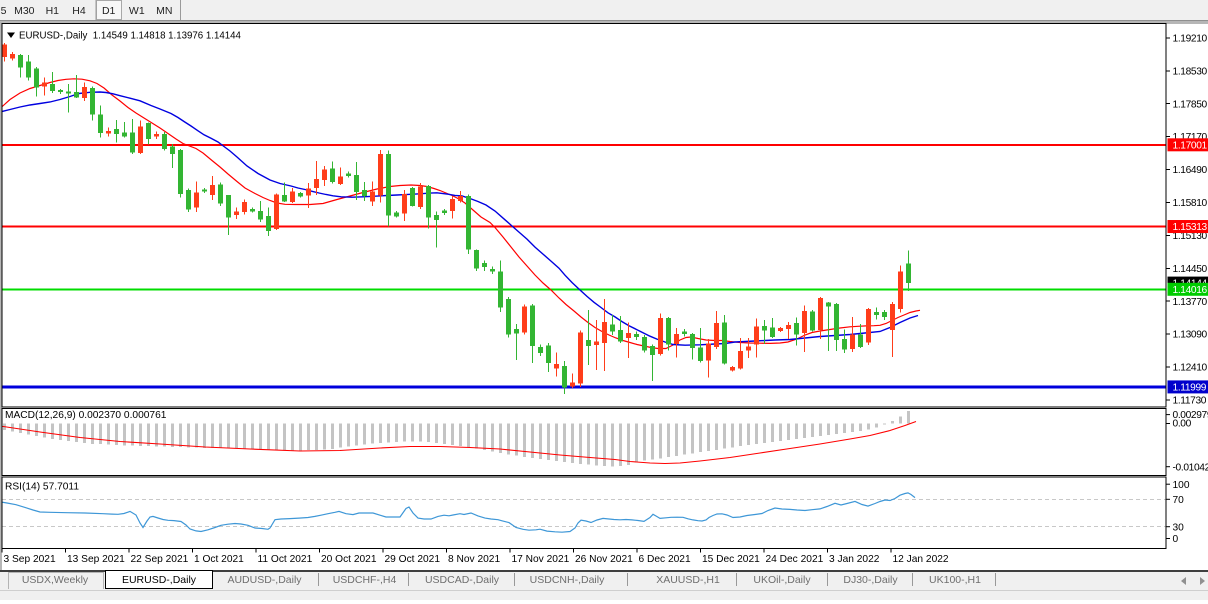 The image size is (1208, 604). What do you see at coordinates (1179, 527) in the screenshot?
I see `svg-text: 30` at bounding box center [1179, 527].